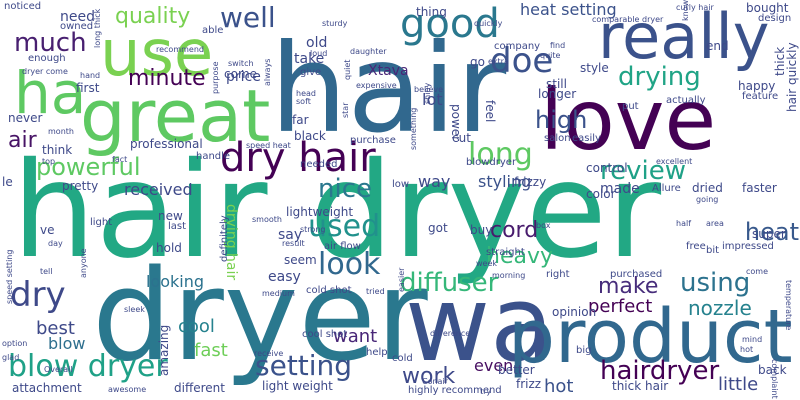 The image size is (800, 400). Describe the element at coordinates (695, 7) in the screenshot. I see `cloud-word: curly hair` at that location.